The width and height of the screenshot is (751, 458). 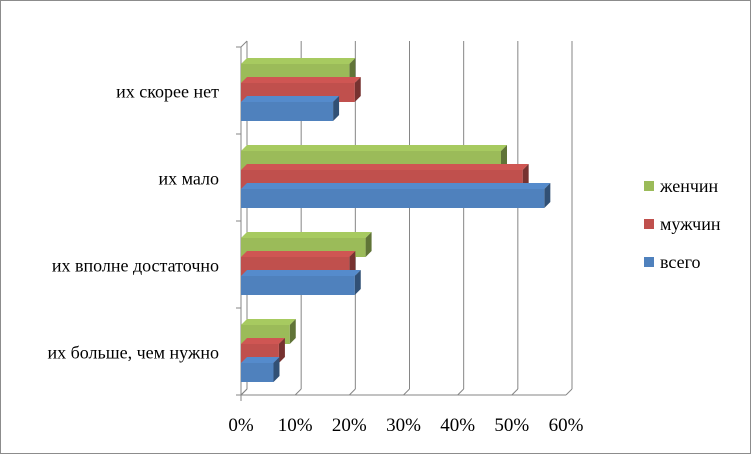 What do you see at coordinates (349, 425) in the screenshot?
I see `x-tick-label: 20%` at bounding box center [349, 425].